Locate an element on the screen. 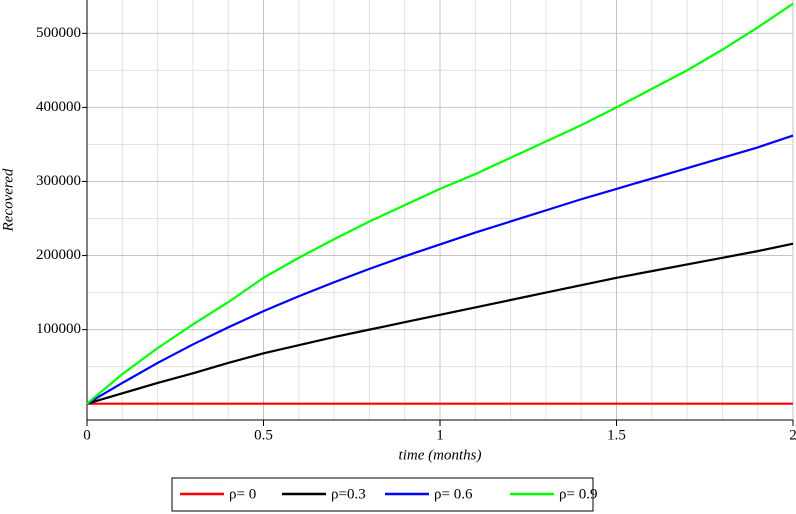  legend-label: ρ=0.3 is located at coordinates (348, 494).